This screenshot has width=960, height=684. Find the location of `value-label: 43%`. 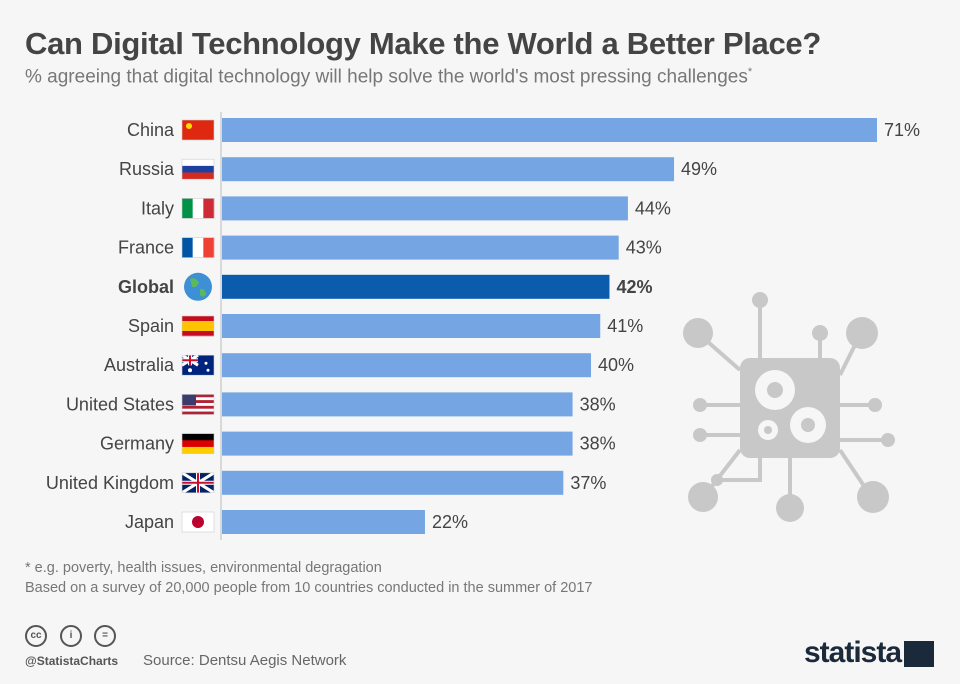

value-label: 43% is located at coordinates (644, 248).